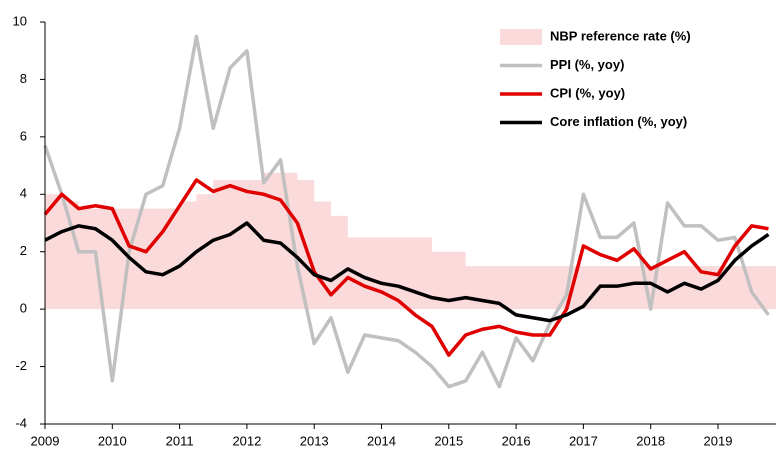  What do you see at coordinates (23, 250) in the screenshot?
I see `y-tick-label: 2` at bounding box center [23, 250].